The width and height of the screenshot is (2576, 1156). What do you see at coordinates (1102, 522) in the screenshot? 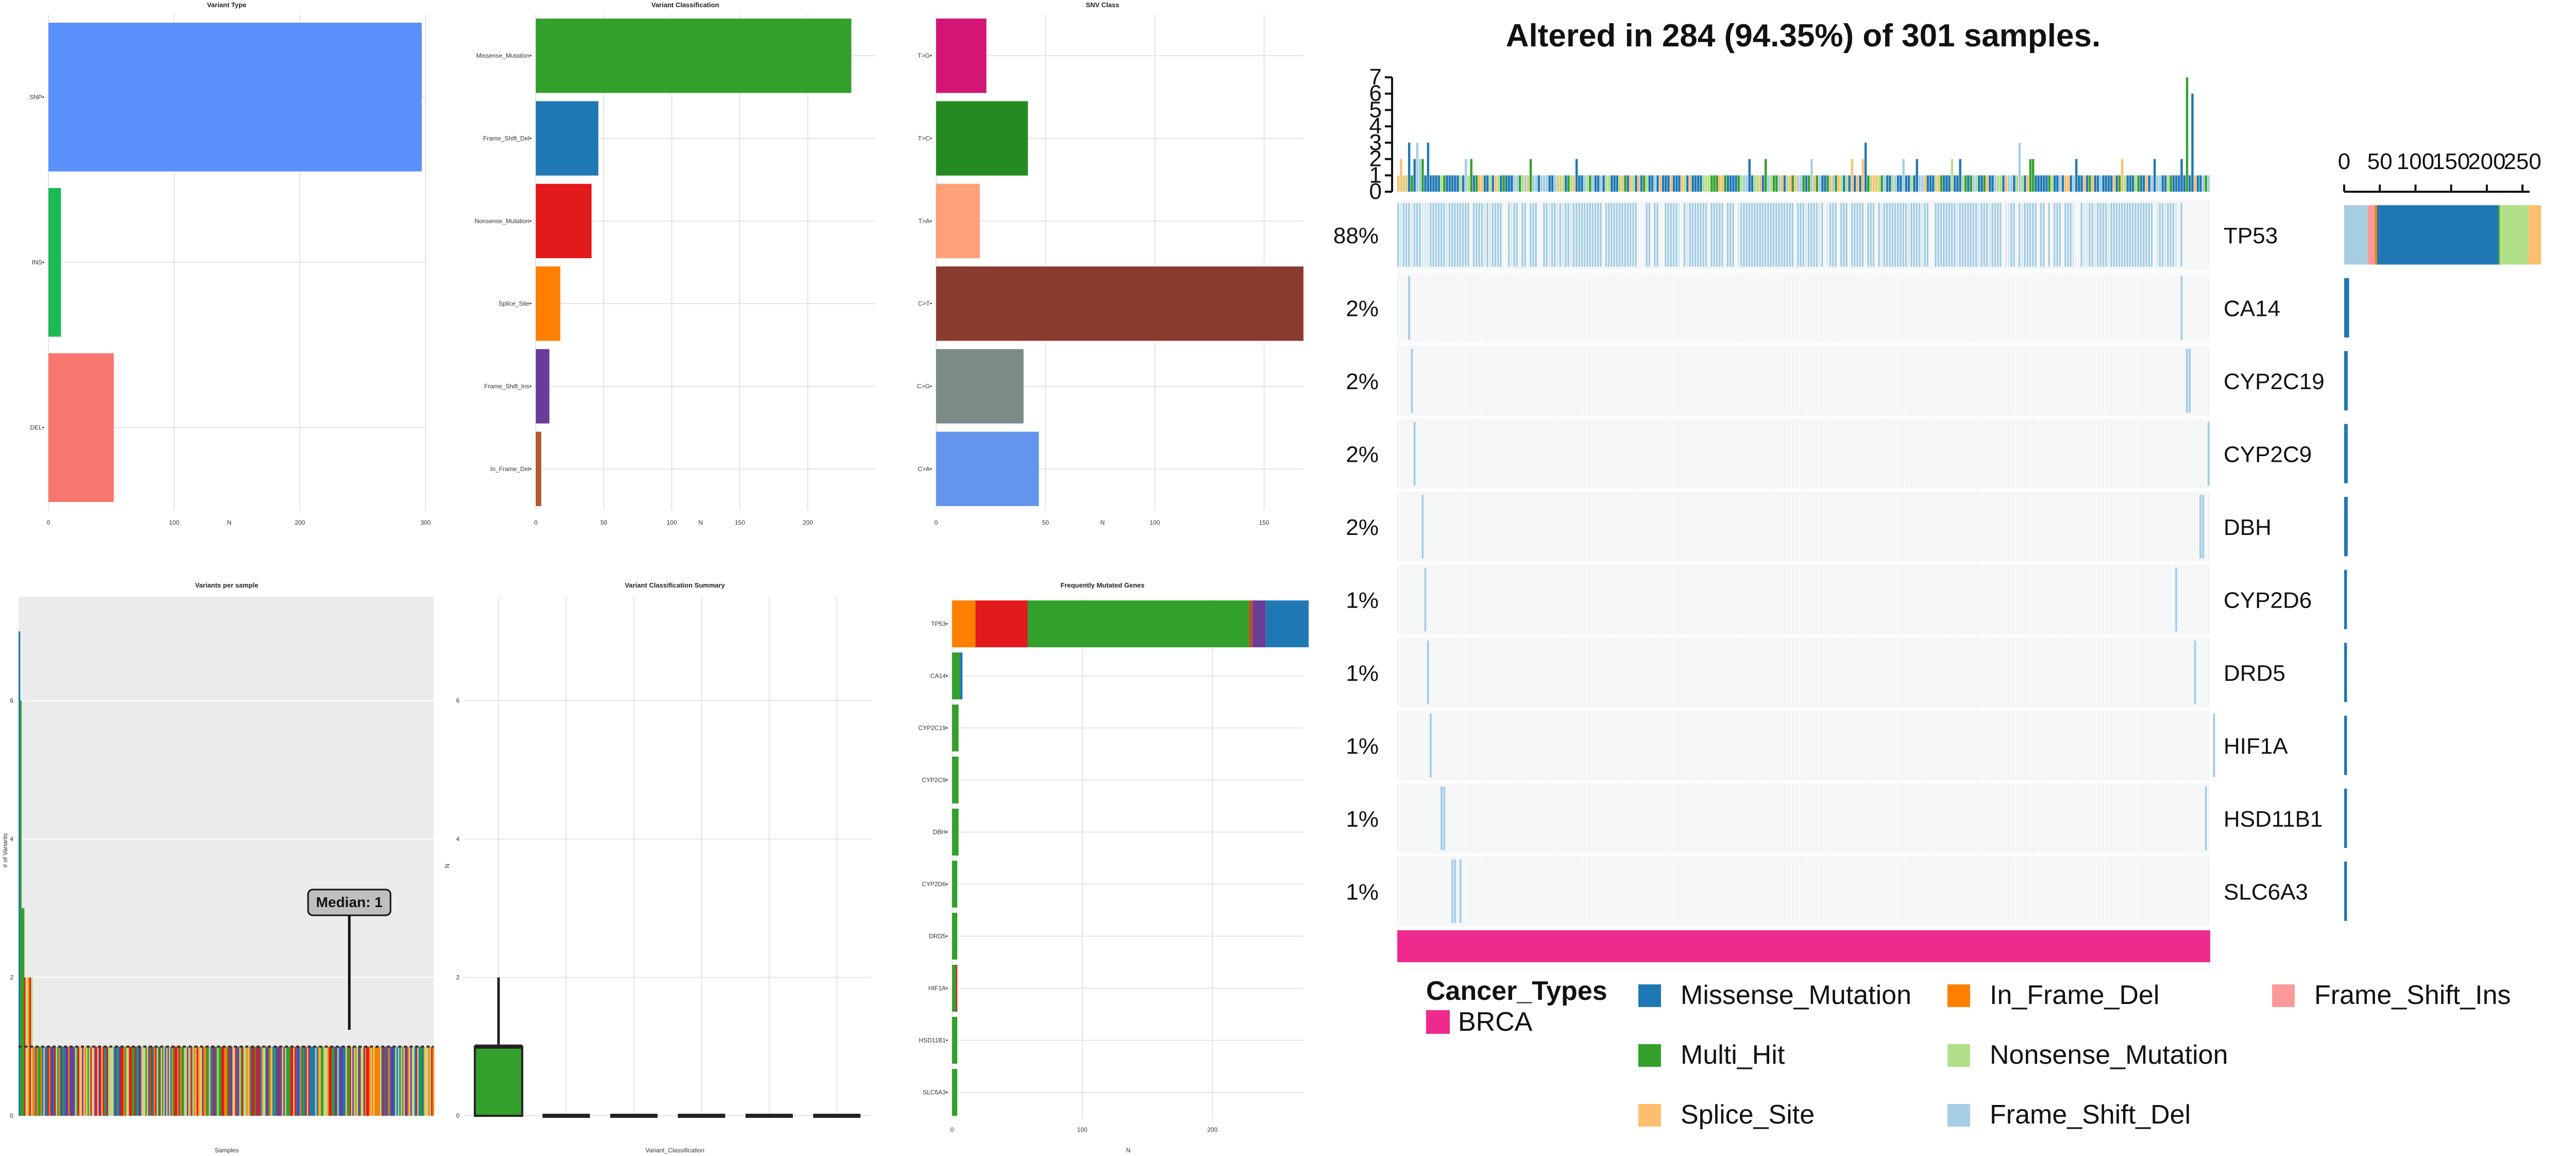
I see `snv-class-xlabel: N` at bounding box center [1102, 522].